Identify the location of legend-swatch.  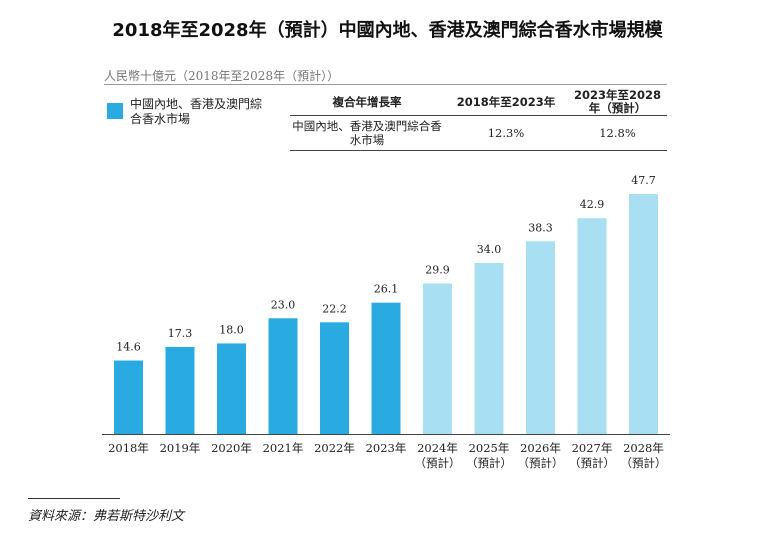
(115, 111).